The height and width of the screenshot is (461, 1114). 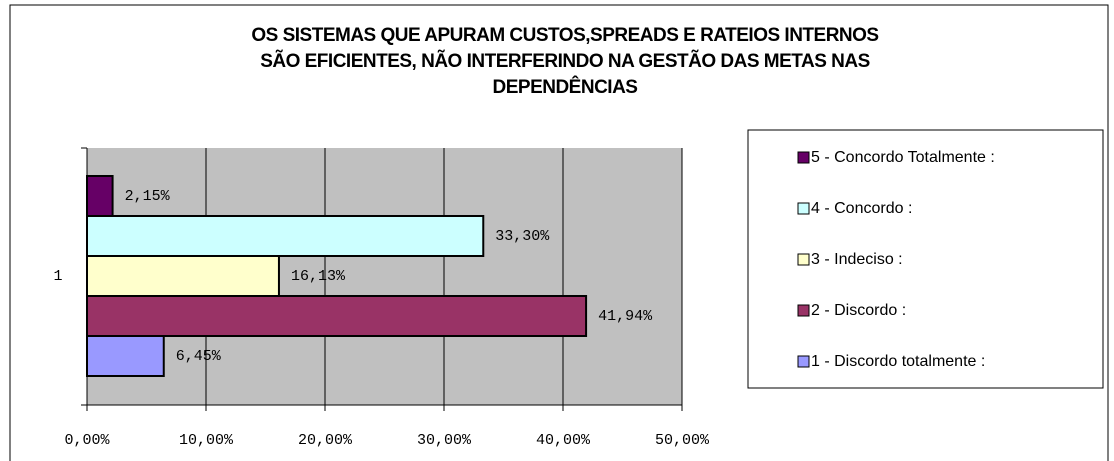 I want to click on legend-label: 1 - Discordo totalmente :, so click(x=898, y=361).